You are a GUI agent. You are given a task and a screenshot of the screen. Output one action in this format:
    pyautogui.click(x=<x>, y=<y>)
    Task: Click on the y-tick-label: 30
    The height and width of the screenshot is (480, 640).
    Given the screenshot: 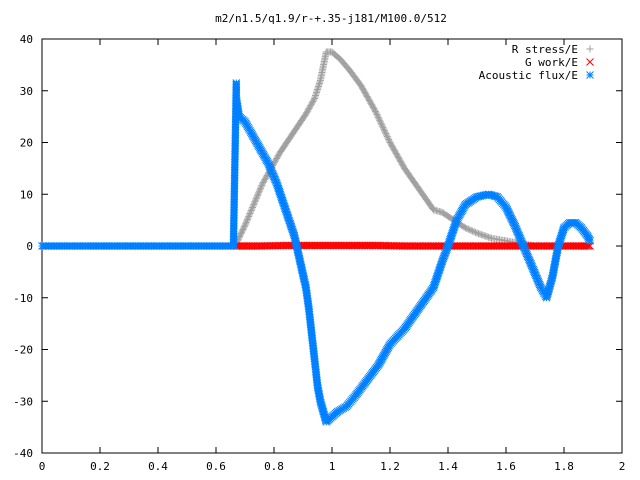 What is the action you would take?
    pyautogui.click(x=26, y=91)
    